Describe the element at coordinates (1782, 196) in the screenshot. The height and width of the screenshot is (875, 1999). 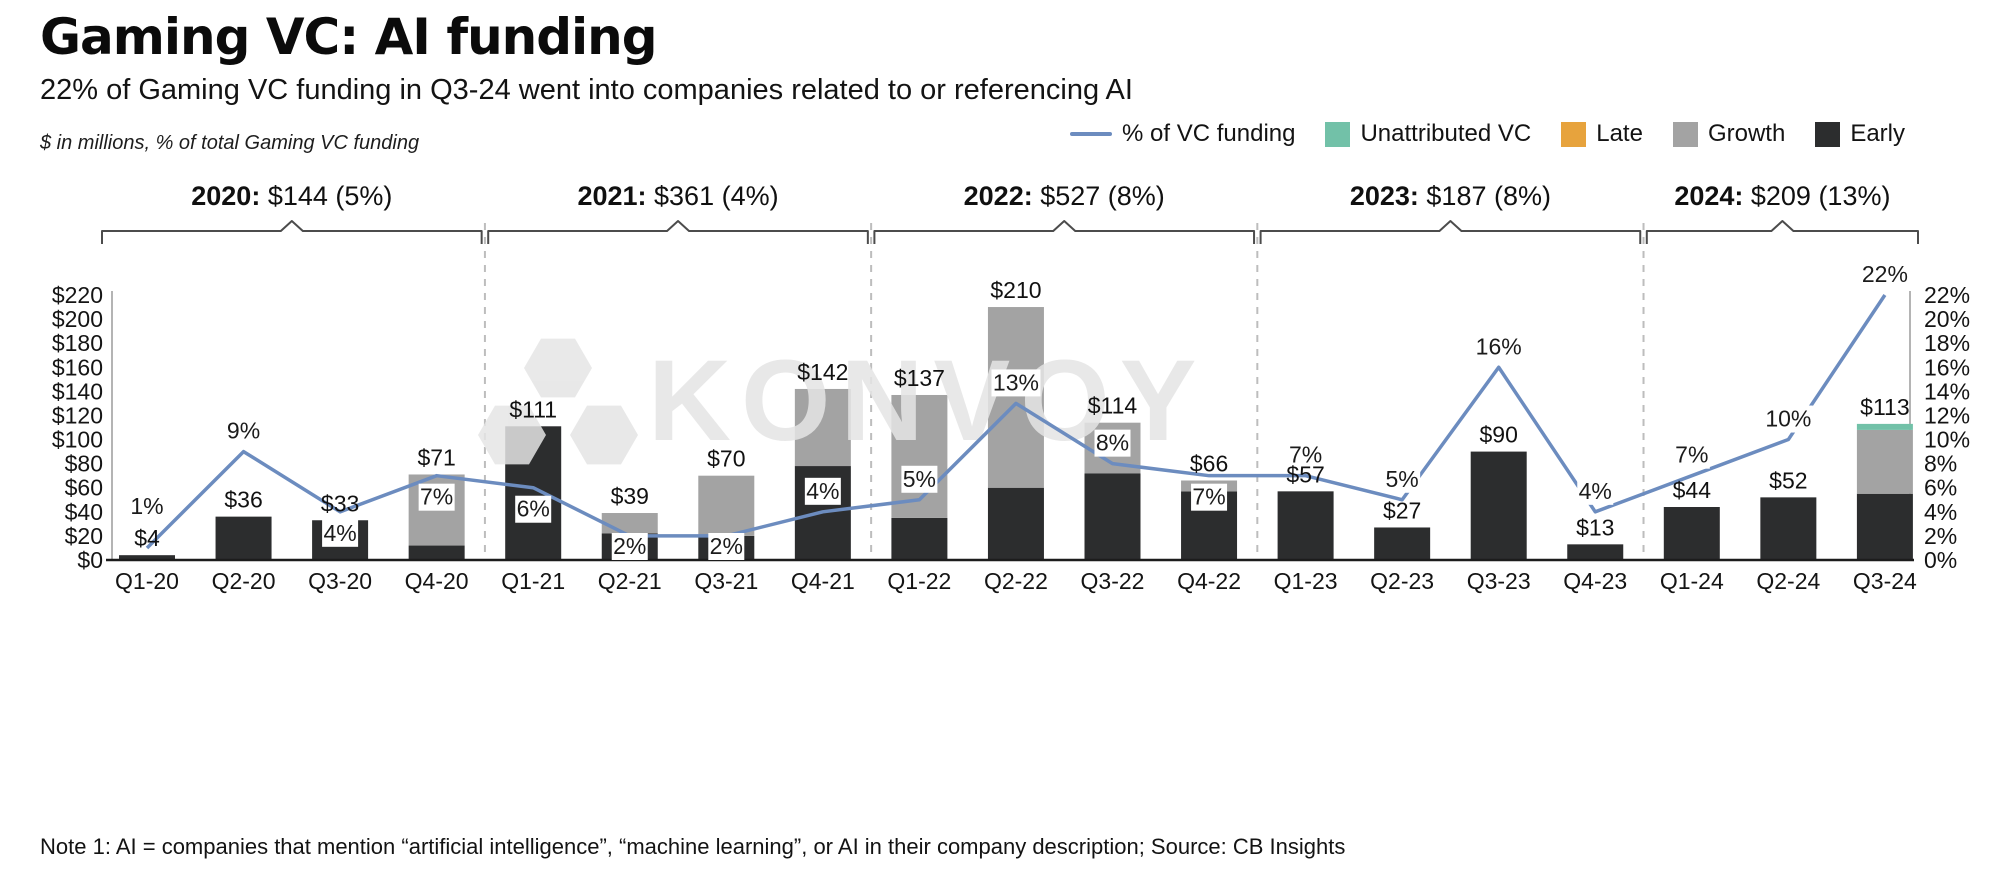
I see `year-group-label: 2024: $209 (13%)` at that location.